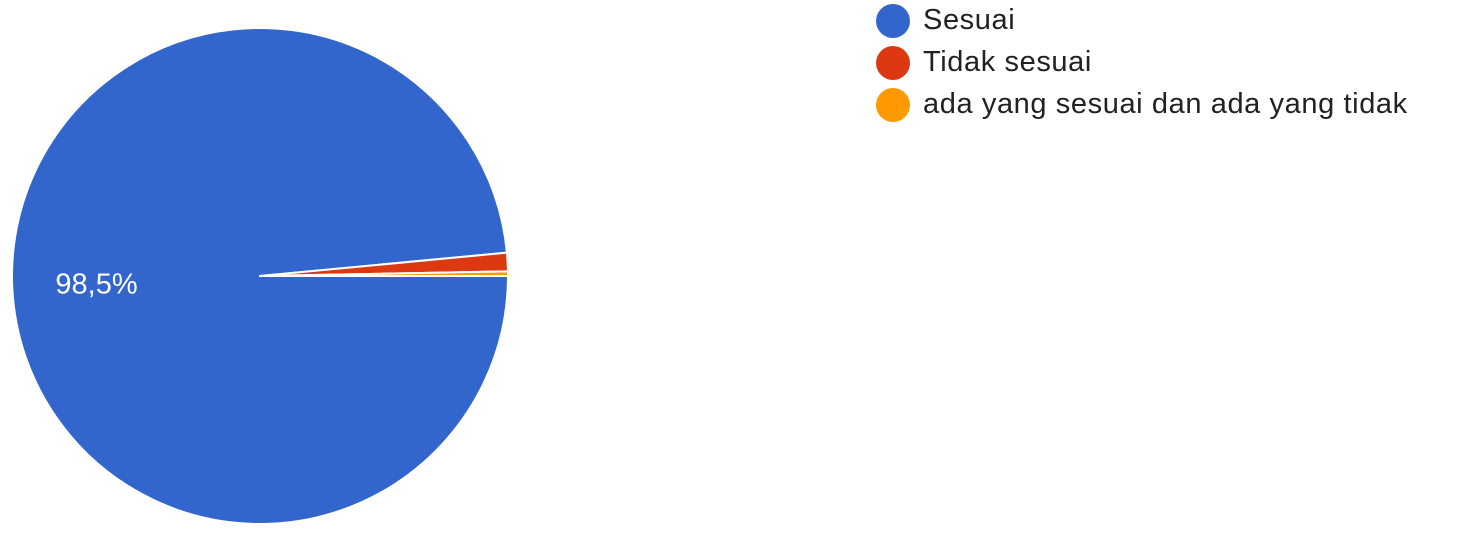 The image size is (1476, 545). What do you see at coordinates (969, 20) in the screenshot?
I see `legend-label: Sesuai` at bounding box center [969, 20].